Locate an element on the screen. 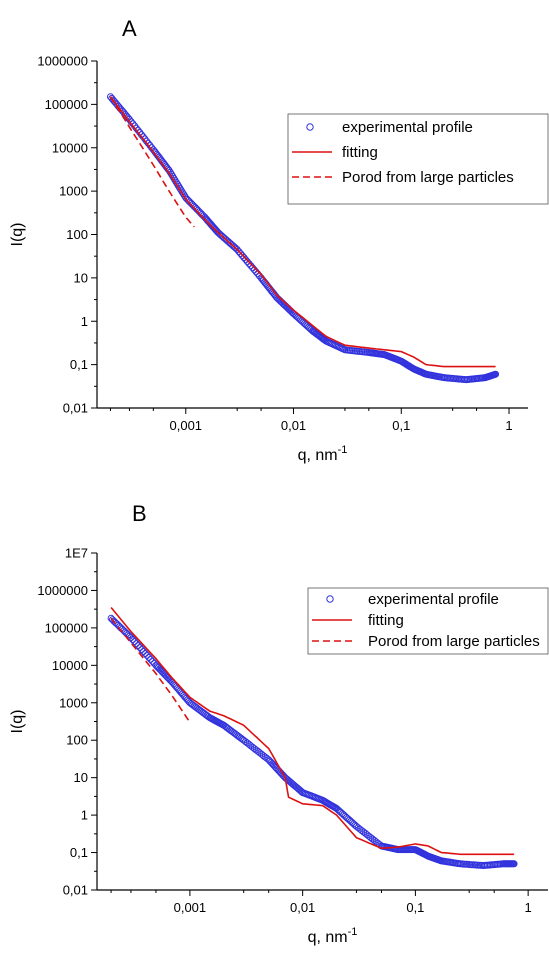 This screenshot has width=549, height=957. y-tick-label: 1E7 is located at coordinates (76, 553).